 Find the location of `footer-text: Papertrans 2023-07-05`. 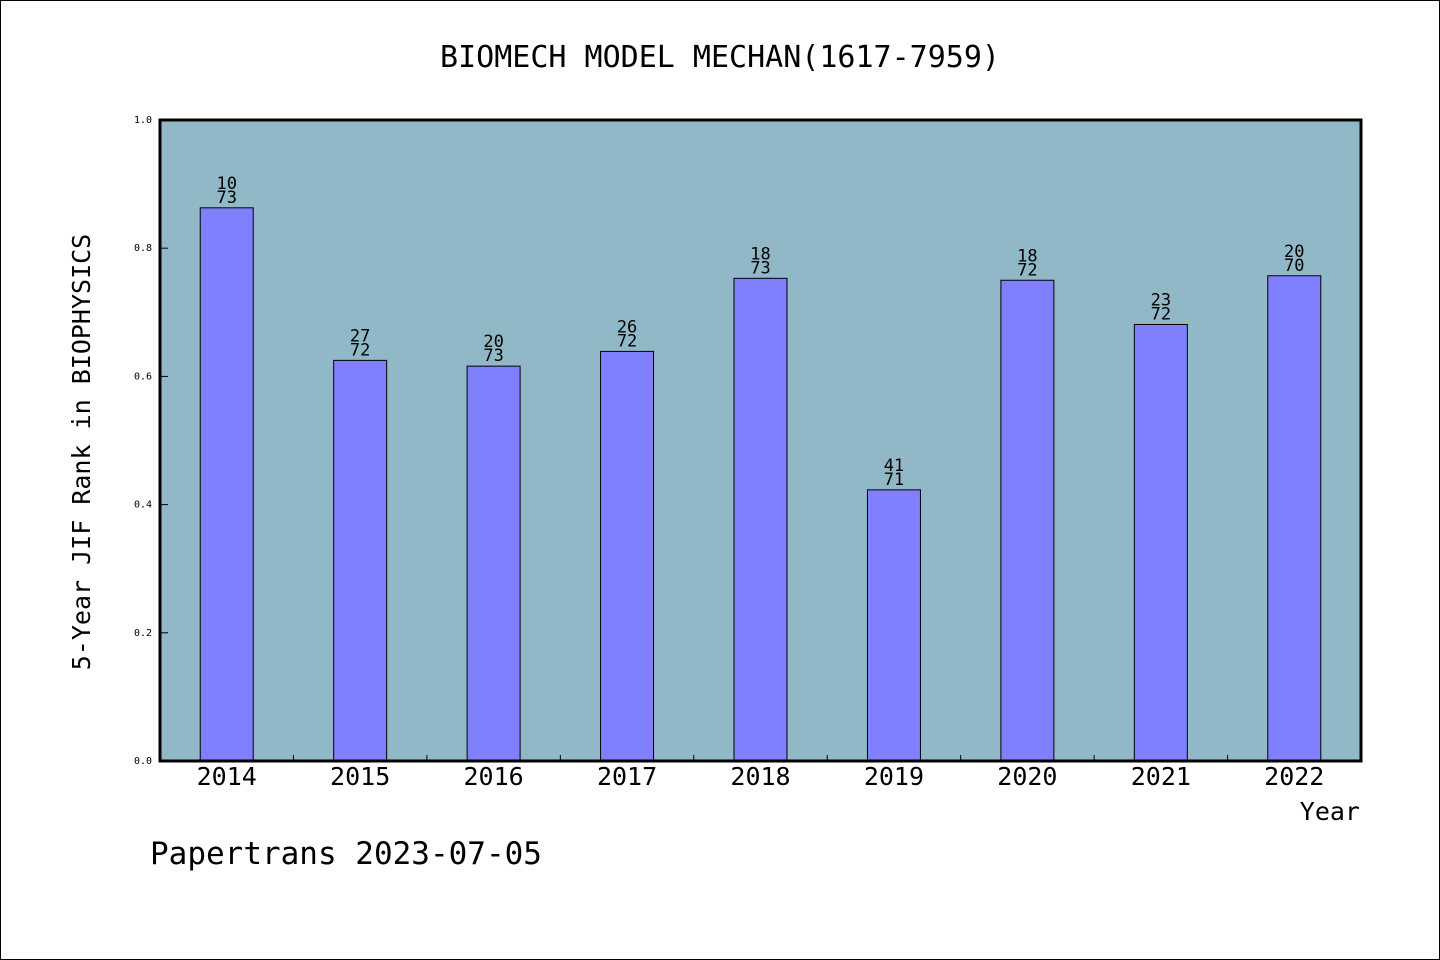

footer-text: Papertrans 2023-07-05 is located at coordinates (346, 854).